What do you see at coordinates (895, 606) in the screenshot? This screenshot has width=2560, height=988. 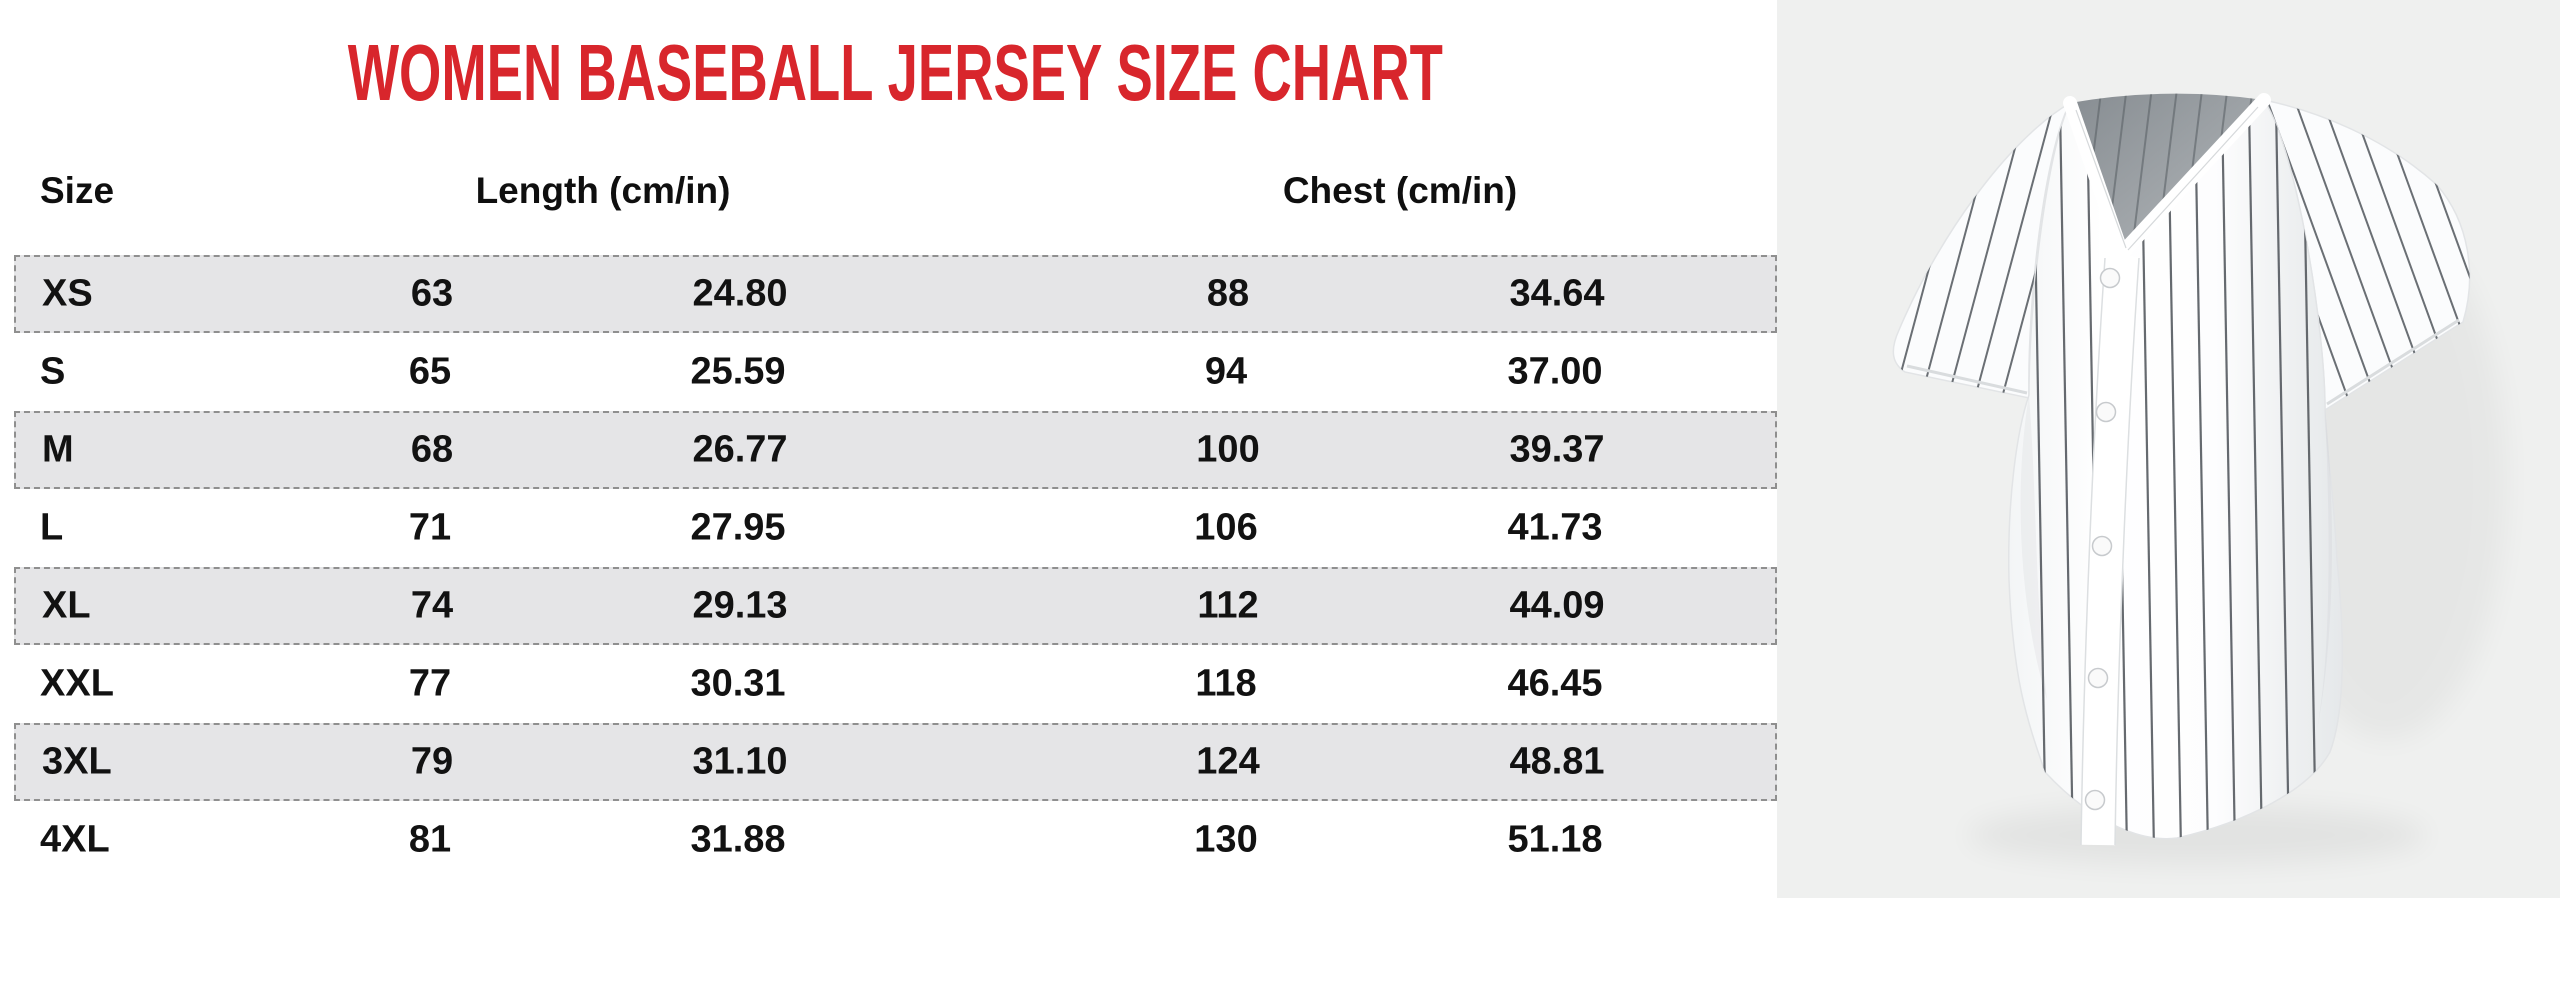 I see `table-row-xl: XL 74 29.13 112 44.09` at bounding box center [895, 606].